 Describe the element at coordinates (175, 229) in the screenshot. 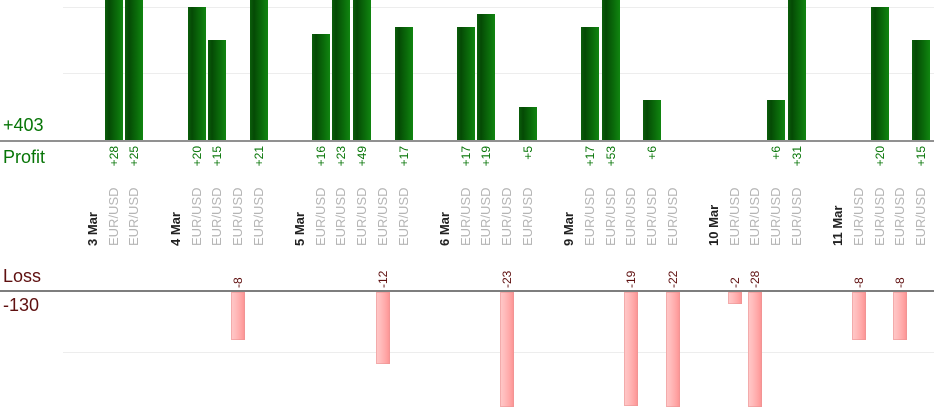

I see `date-label: 4 Mar` at that location.